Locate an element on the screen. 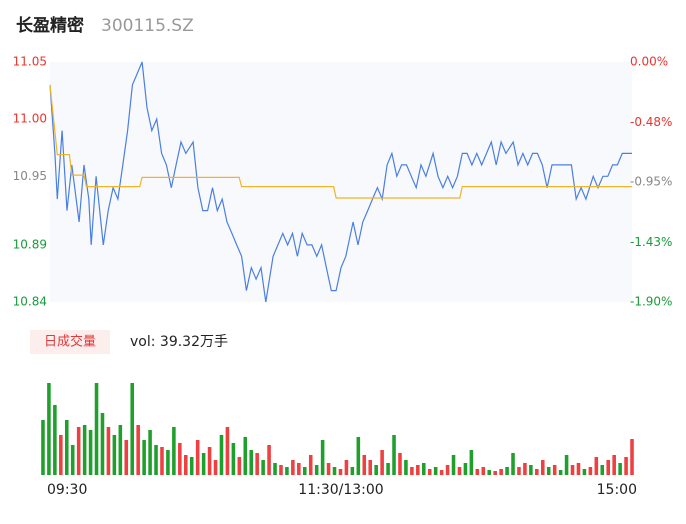  chart-title: 长盈精密 is located at coordinates (50, 25).